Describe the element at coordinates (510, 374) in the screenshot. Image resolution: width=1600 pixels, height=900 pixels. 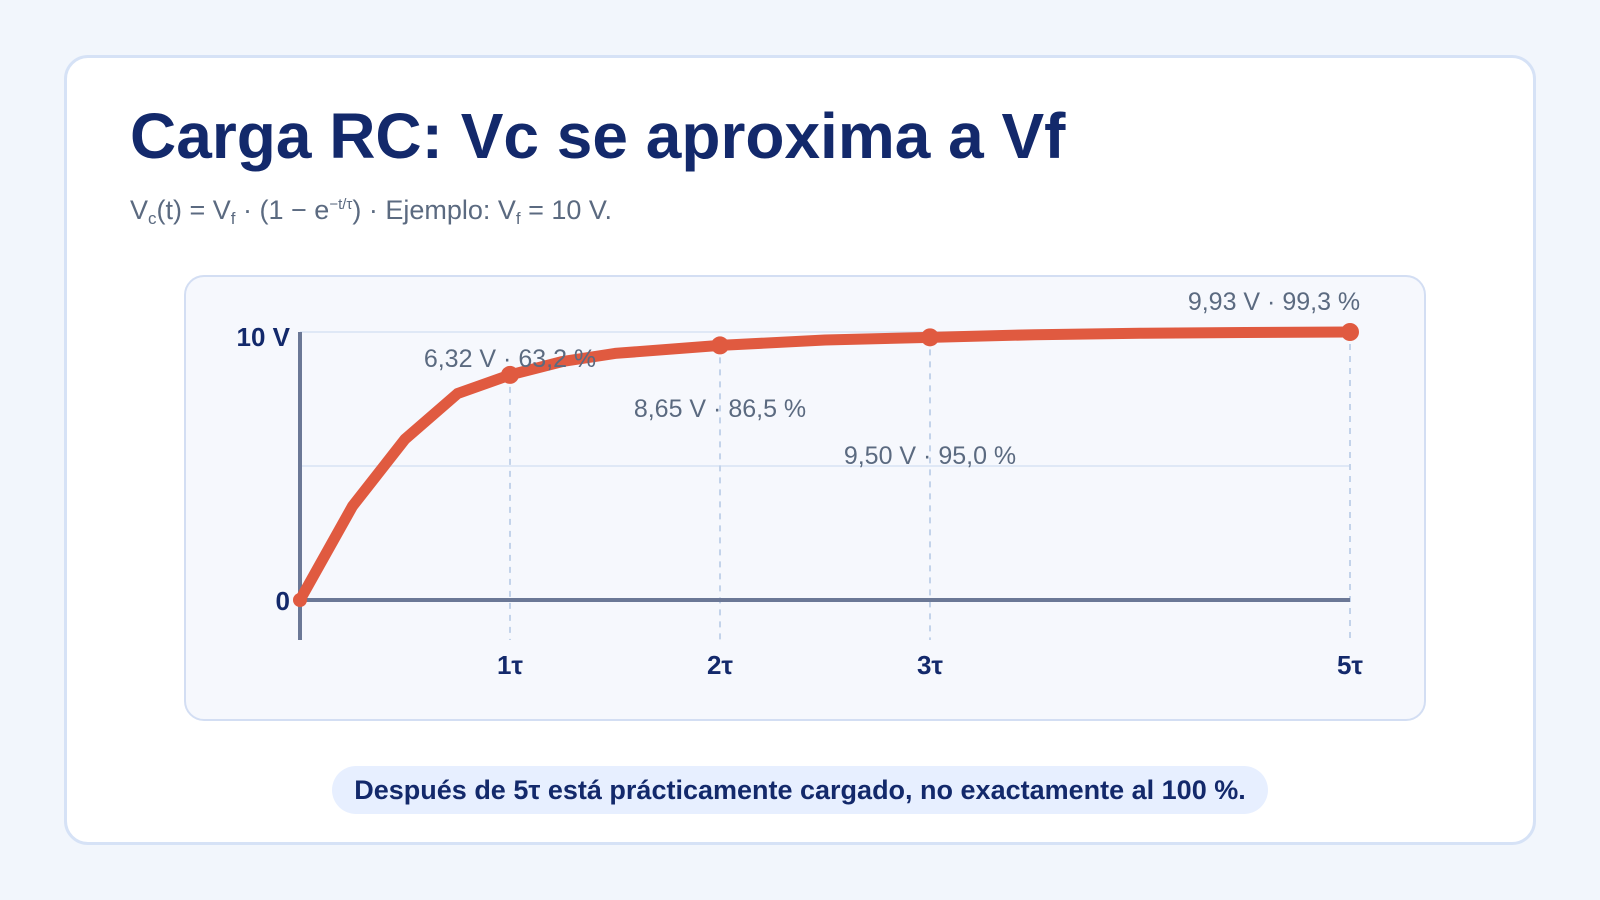
I see `data-point-1τ` at that location.